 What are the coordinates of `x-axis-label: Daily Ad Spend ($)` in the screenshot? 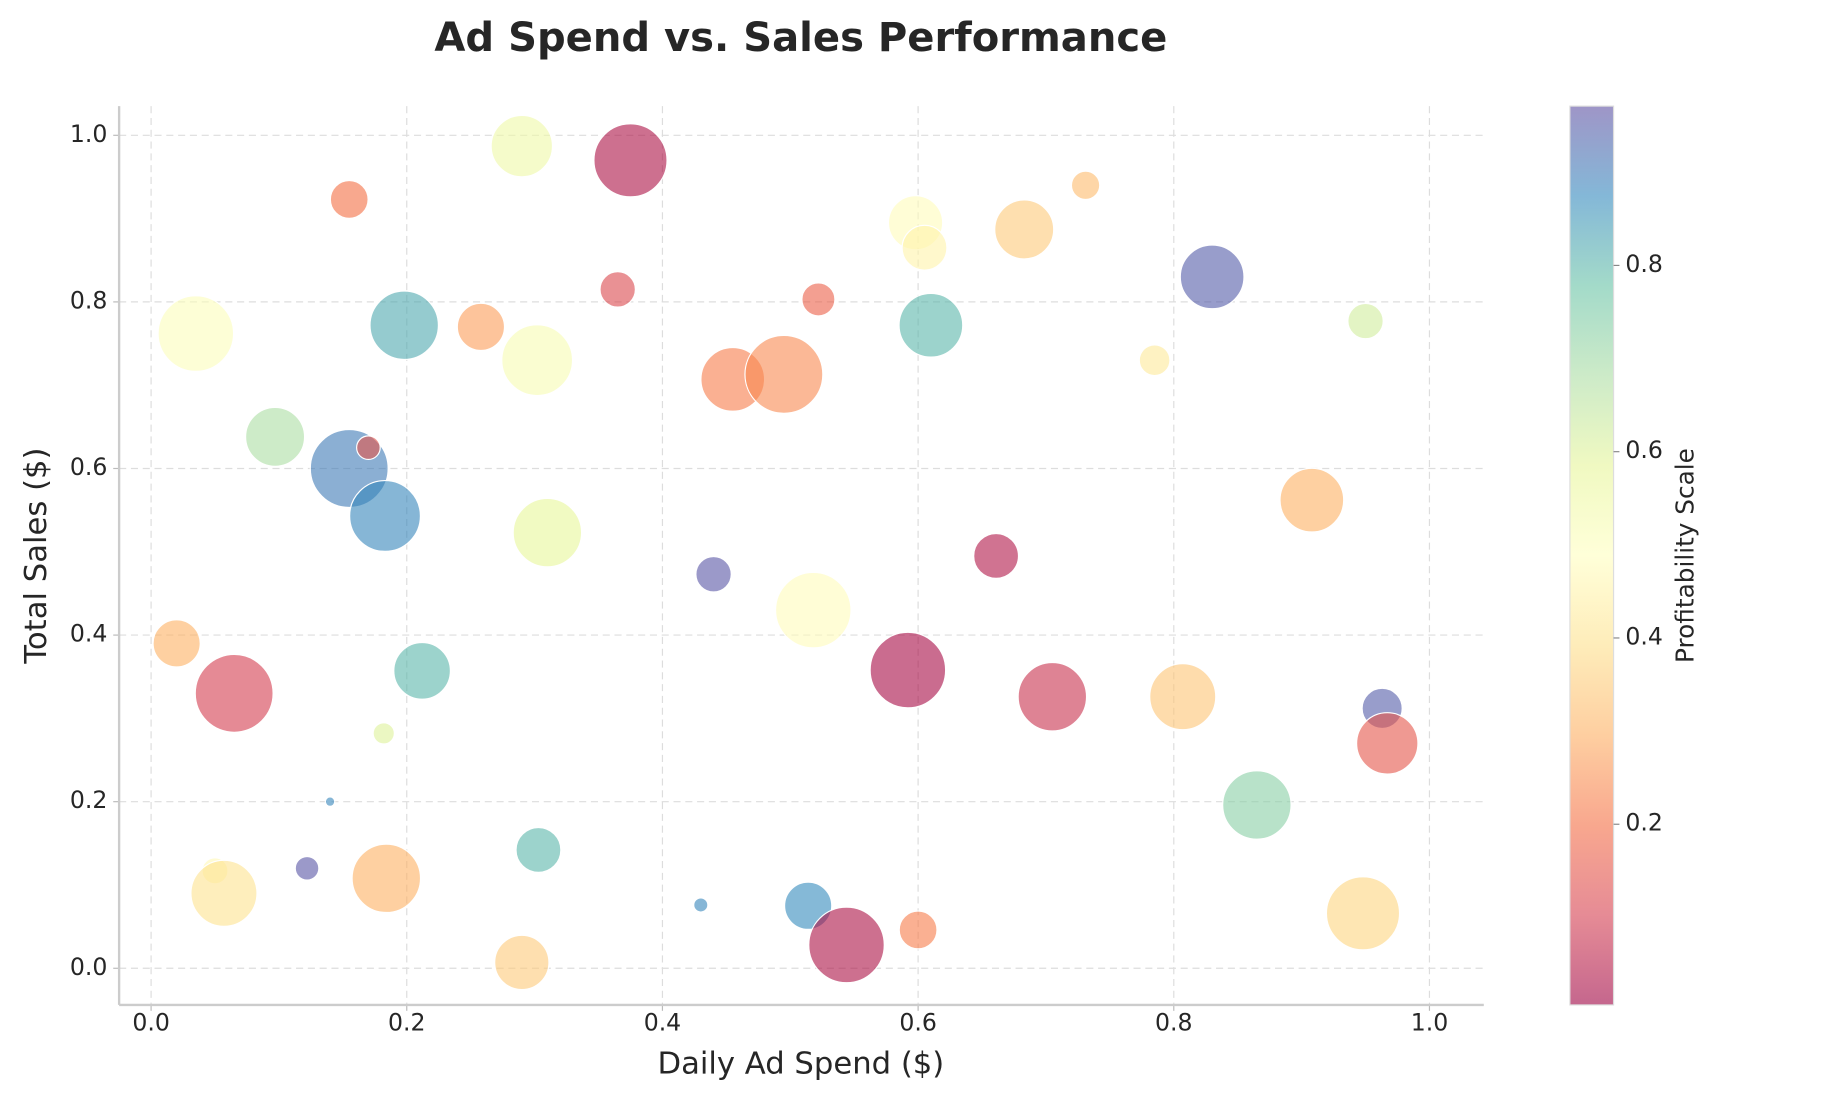 It's located at (800, 1064).